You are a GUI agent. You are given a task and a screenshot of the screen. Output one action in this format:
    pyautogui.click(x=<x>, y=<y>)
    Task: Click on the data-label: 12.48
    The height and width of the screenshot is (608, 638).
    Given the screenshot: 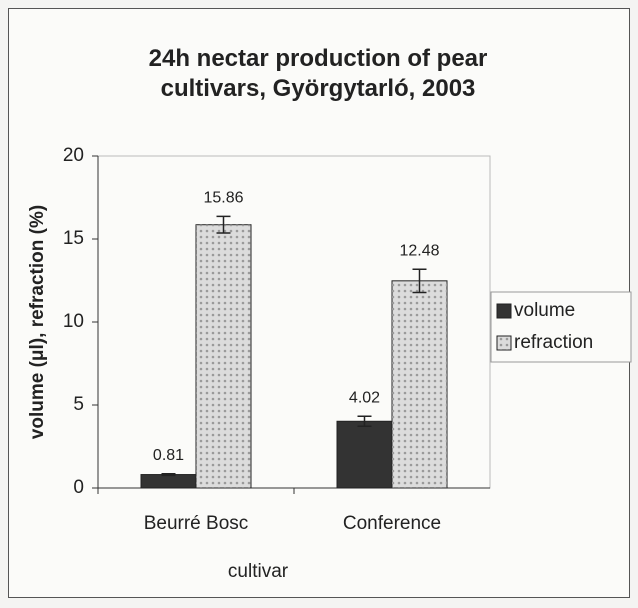 What is the action you would take?
    pyautogui.click(x=419, y=250)
    